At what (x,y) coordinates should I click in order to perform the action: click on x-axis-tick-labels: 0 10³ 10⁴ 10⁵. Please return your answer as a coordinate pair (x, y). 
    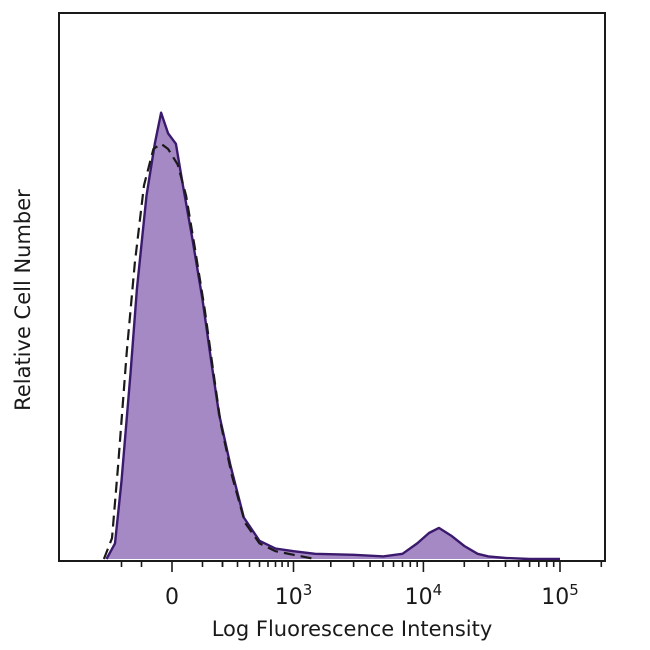
    Looking at the image, I should click on (372, 595).